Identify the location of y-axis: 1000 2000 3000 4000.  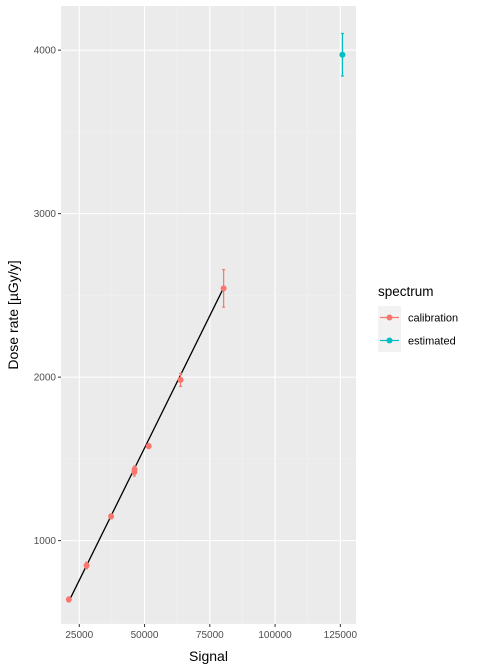
(47, 296).